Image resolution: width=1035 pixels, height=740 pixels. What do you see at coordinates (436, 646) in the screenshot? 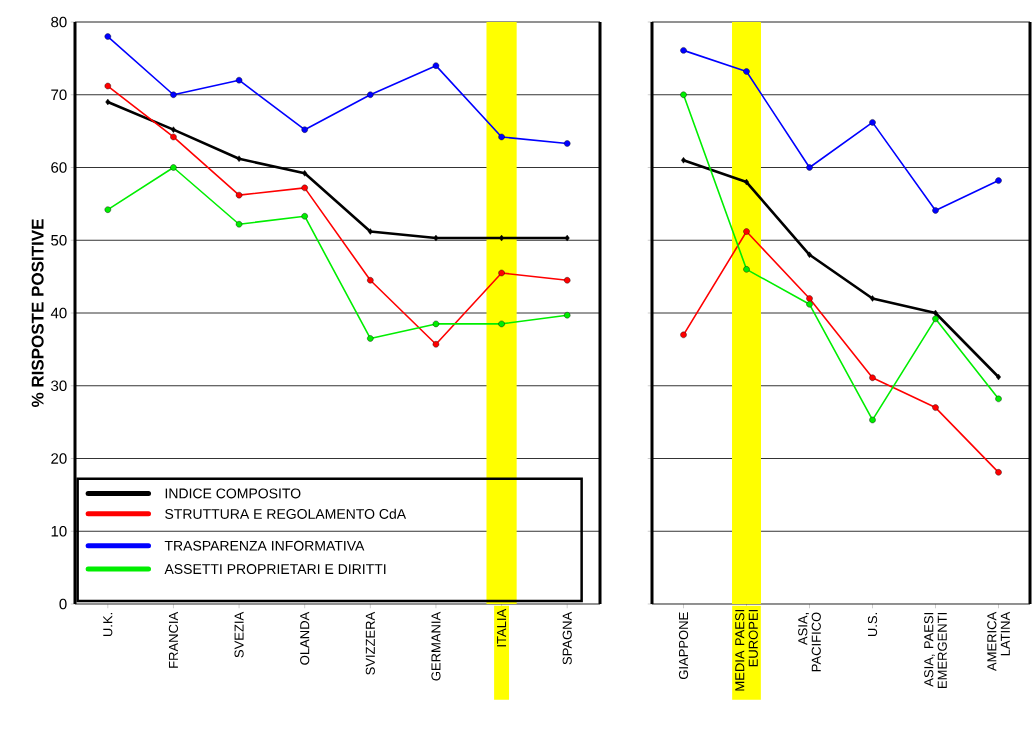
I see `x-tick-label: GERMANIA` at bounding box center [436, 646].